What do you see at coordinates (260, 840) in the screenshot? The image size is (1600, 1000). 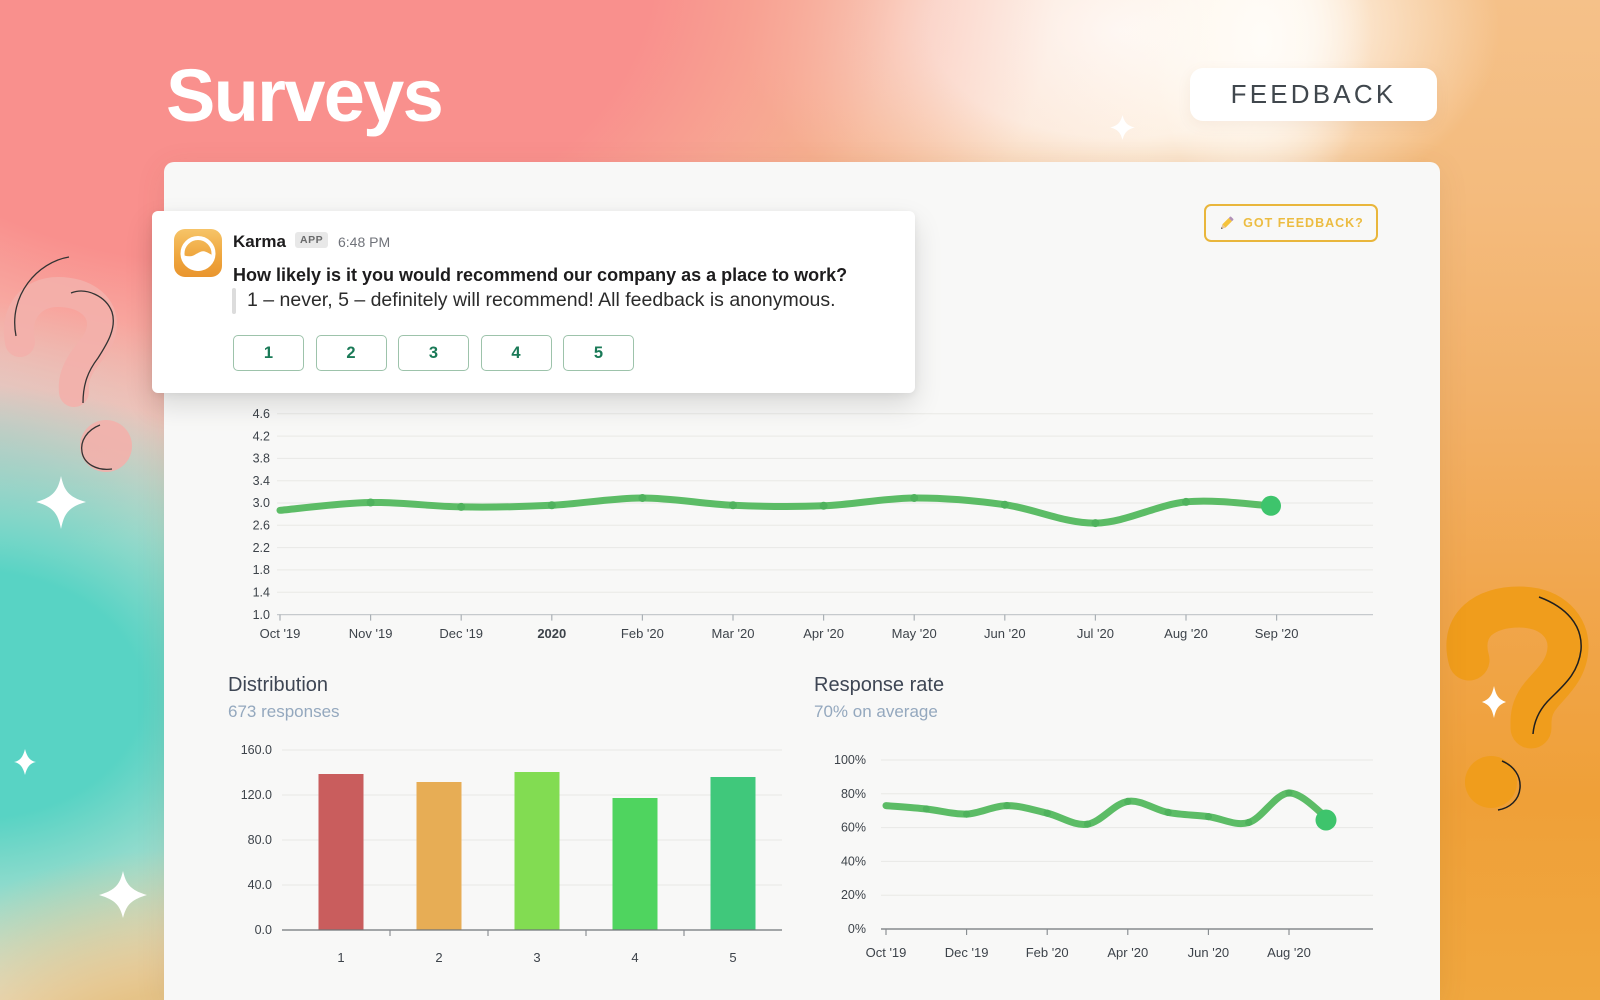 I see `svg-text: 80.0` at bounding box center [260, 840].